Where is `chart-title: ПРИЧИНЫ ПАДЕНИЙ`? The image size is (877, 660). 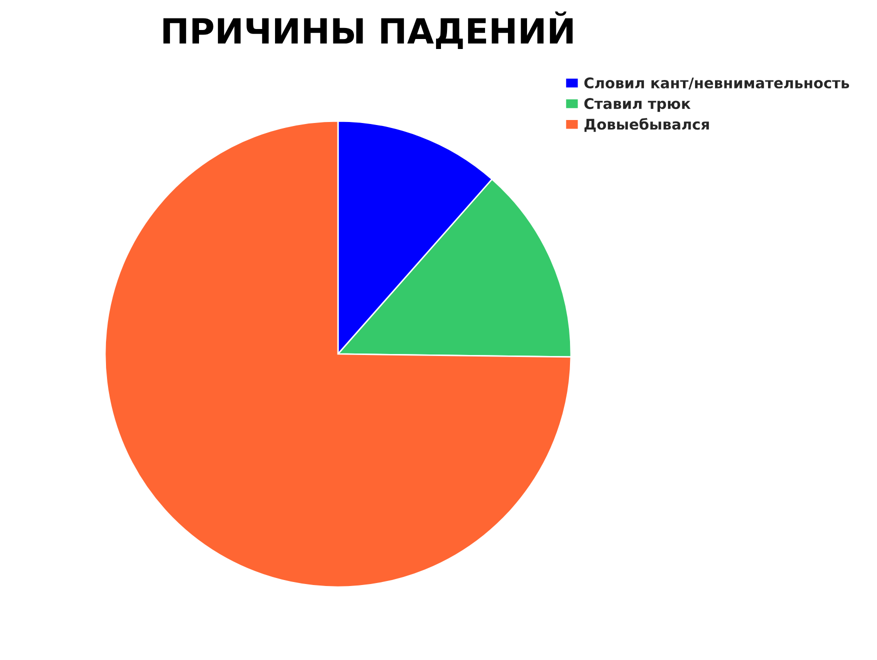 chart-title: ПРИЧИНЫ ПАДЕНИЙ is located at coordinates (368, 30).